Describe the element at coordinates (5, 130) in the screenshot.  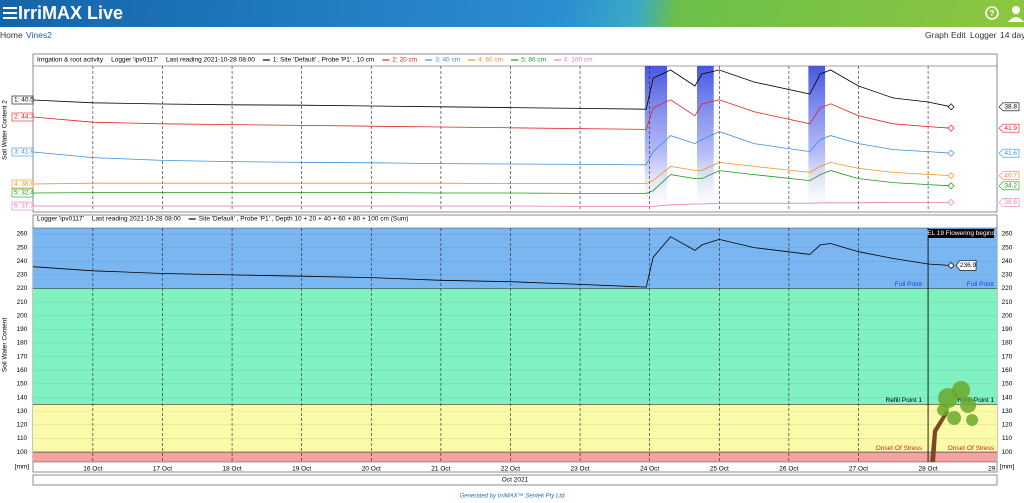
I see `y-label: Soil Water Content 2` at that location.